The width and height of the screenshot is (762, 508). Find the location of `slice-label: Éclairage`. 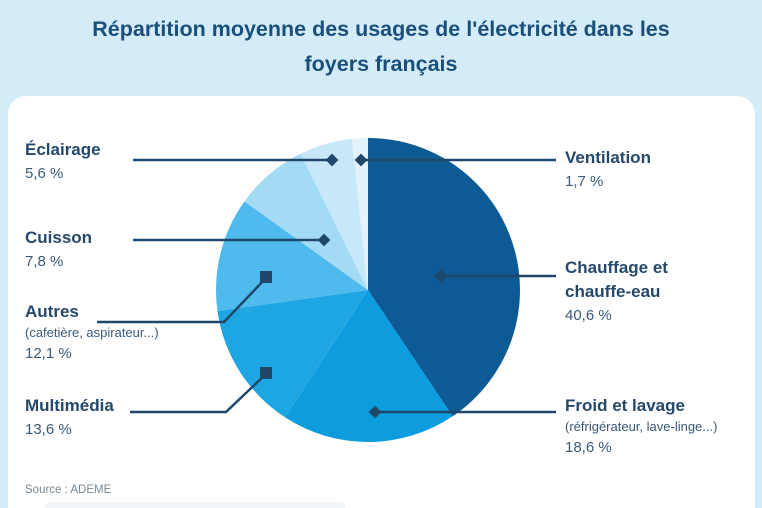

slice-label: Éclairage is located at coordinates (63, 149).